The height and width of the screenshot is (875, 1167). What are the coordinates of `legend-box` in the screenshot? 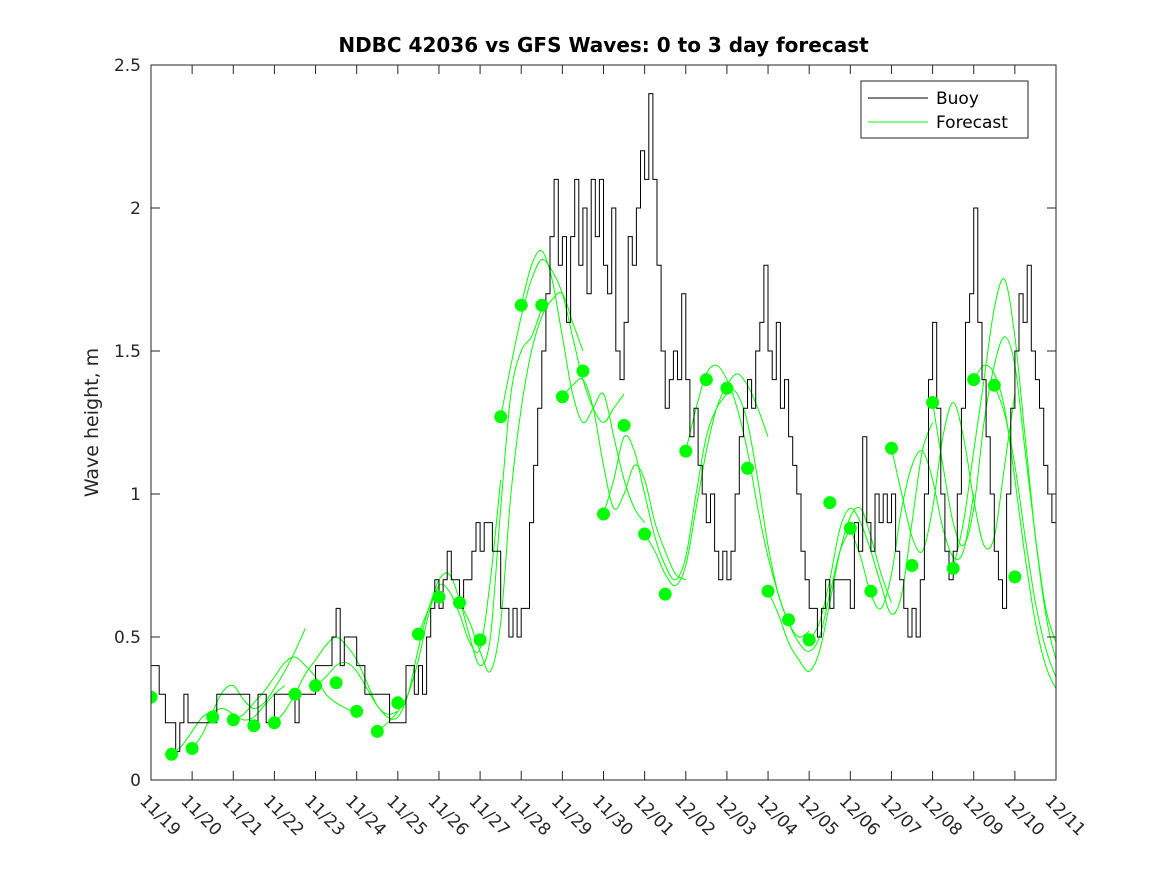 It's located at (944, 109).